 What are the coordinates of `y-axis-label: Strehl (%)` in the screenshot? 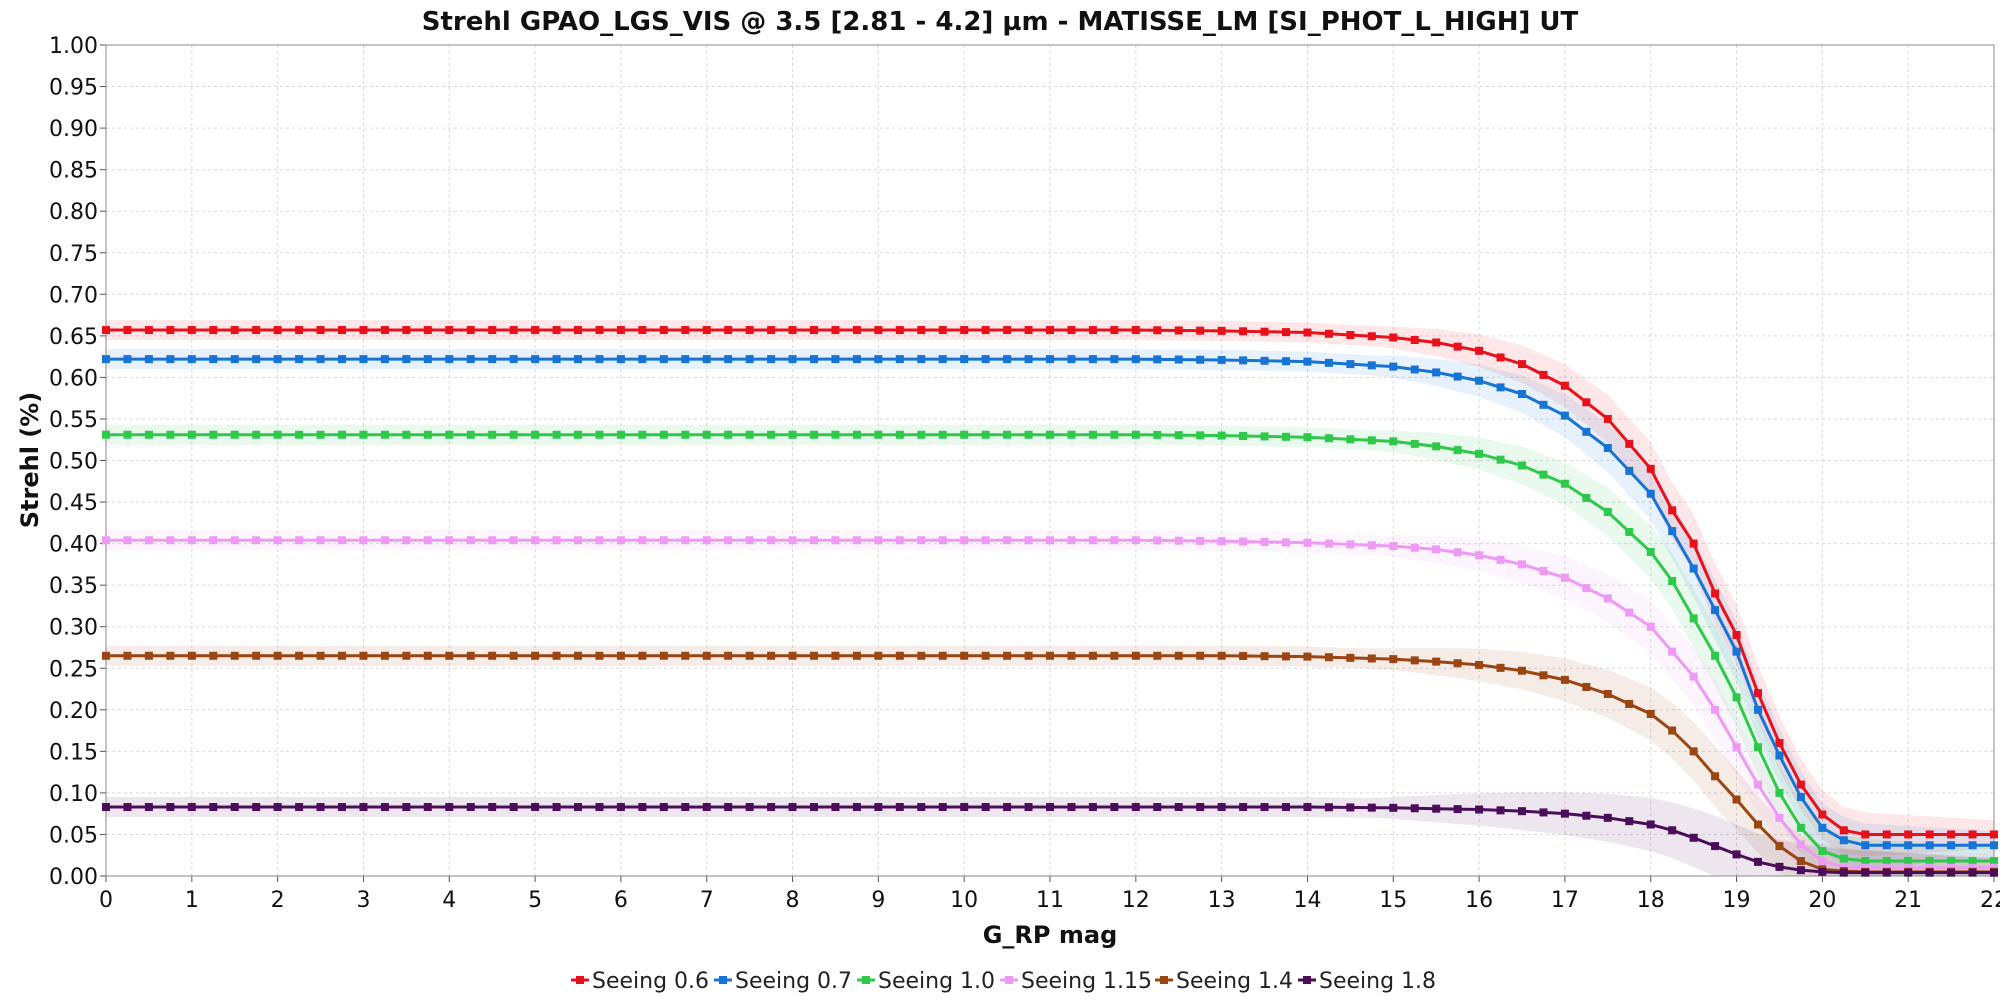 It's located at (30, 460).